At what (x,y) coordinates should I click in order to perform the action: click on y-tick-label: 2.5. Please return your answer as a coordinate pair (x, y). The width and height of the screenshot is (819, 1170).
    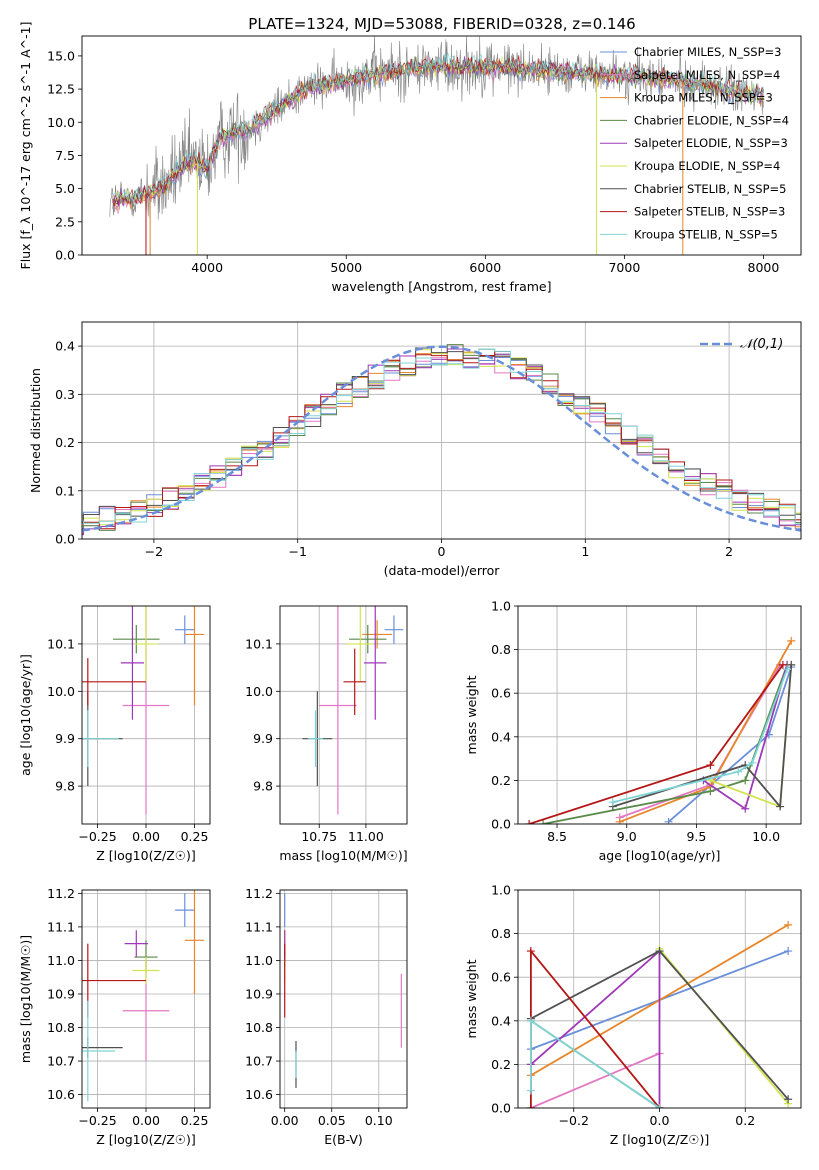
    Looking at the image, I should click on (65, 221).